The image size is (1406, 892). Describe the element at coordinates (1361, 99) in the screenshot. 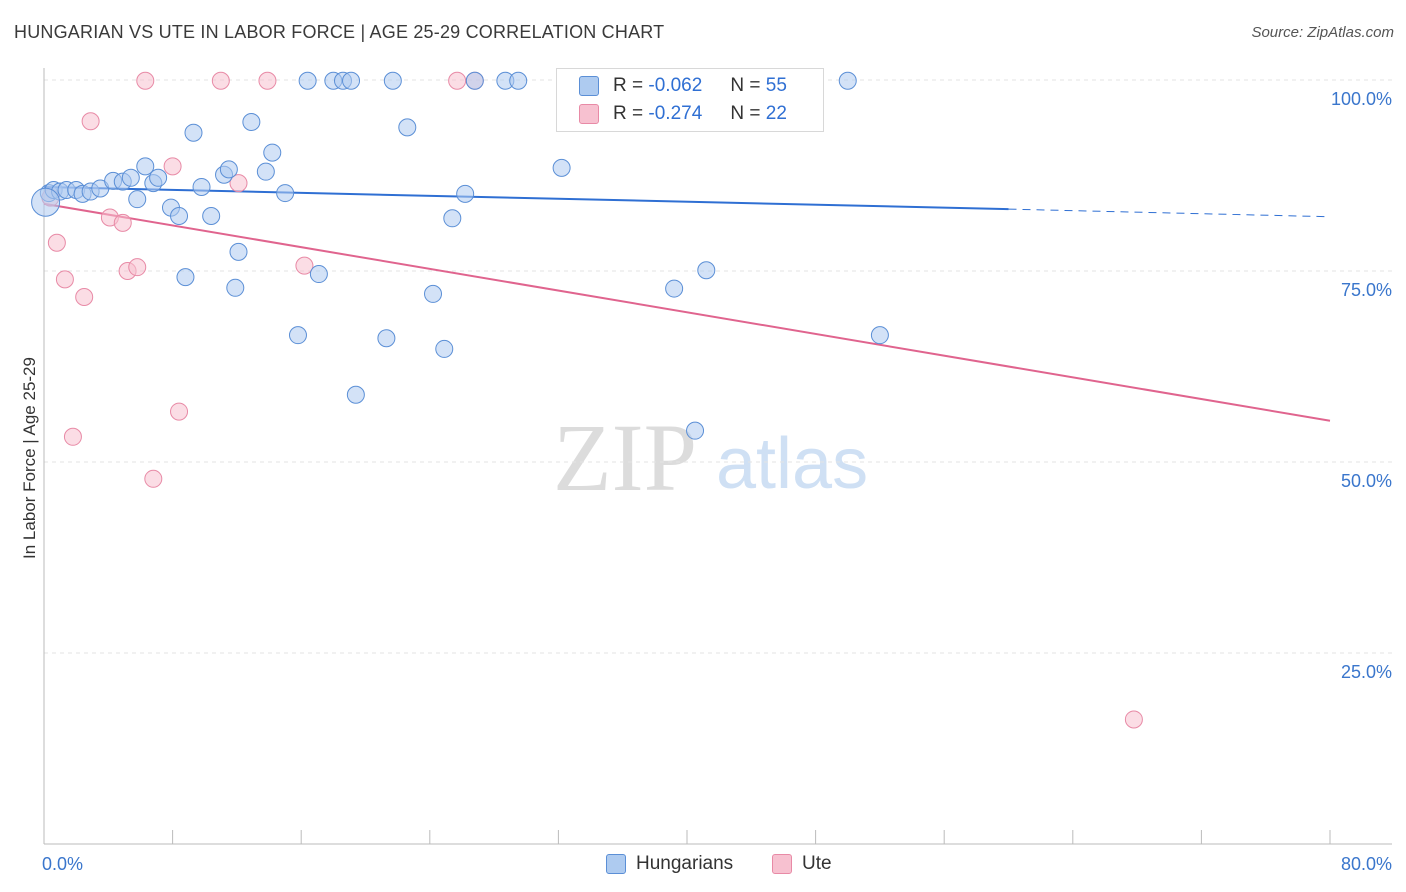

I see `y-tick-label: 100.0%` at that location.